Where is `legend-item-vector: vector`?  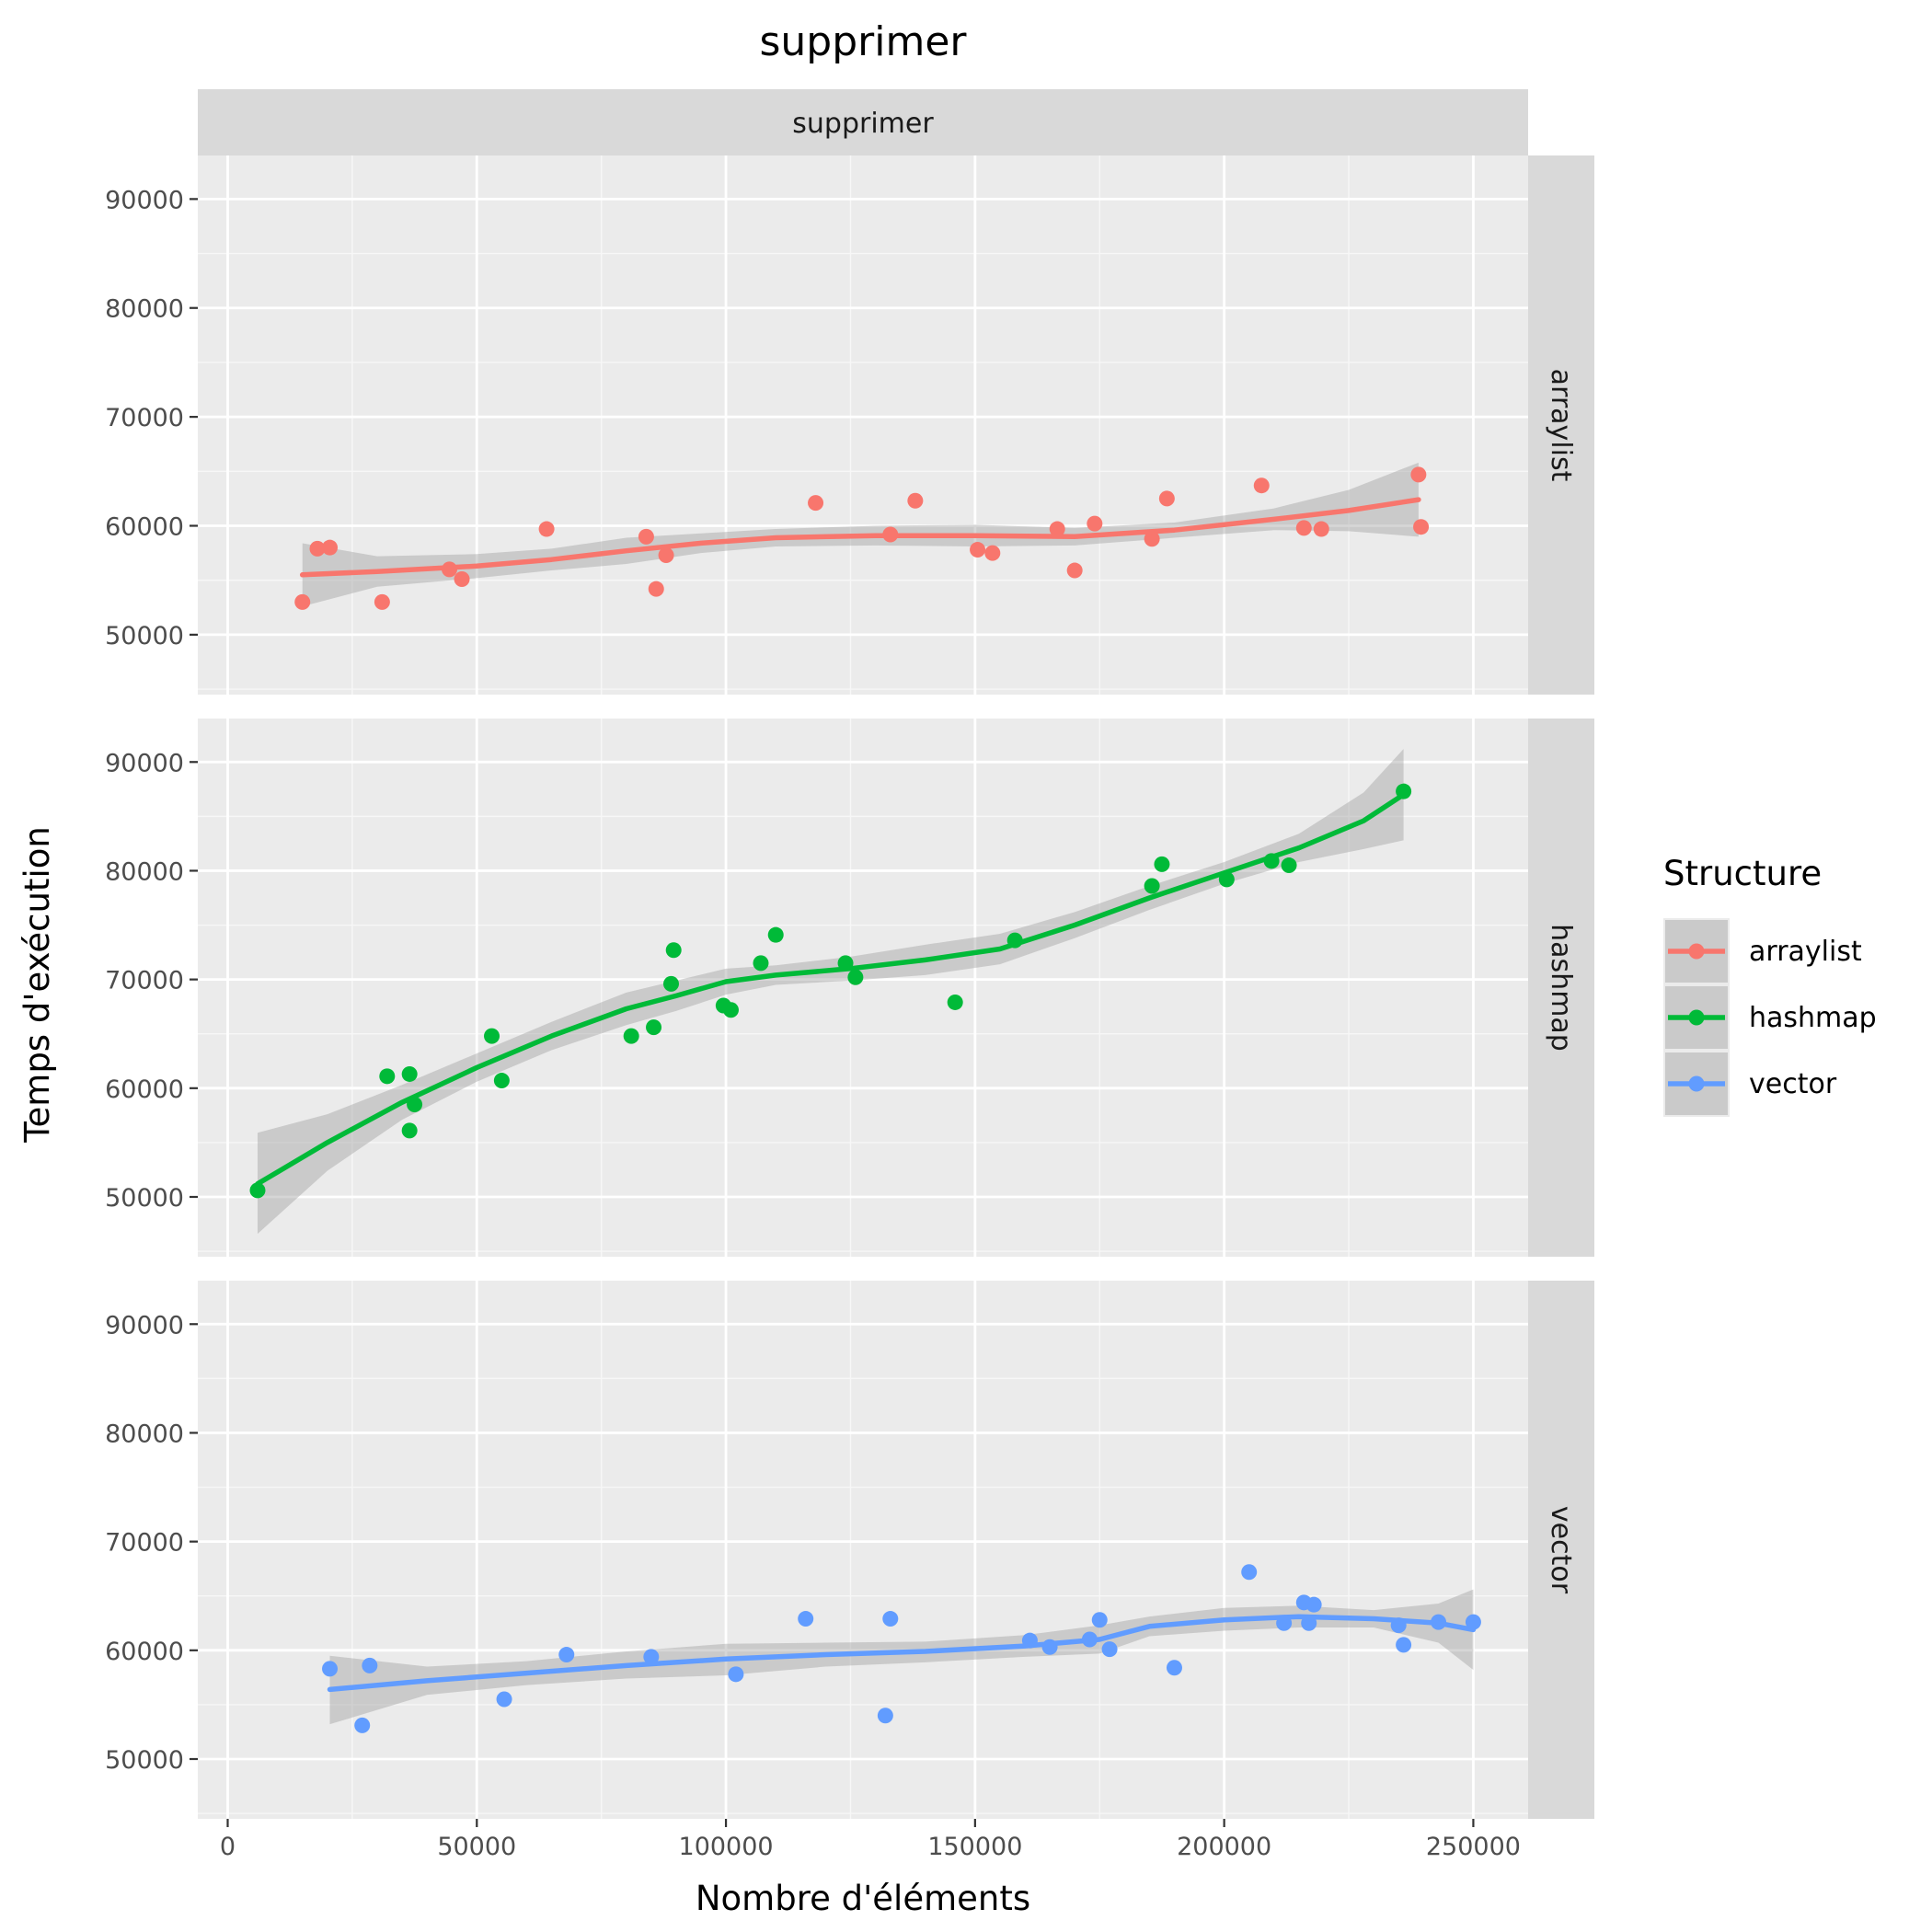
legend-item-vector: vector is located at coordinates (1750, 1084).